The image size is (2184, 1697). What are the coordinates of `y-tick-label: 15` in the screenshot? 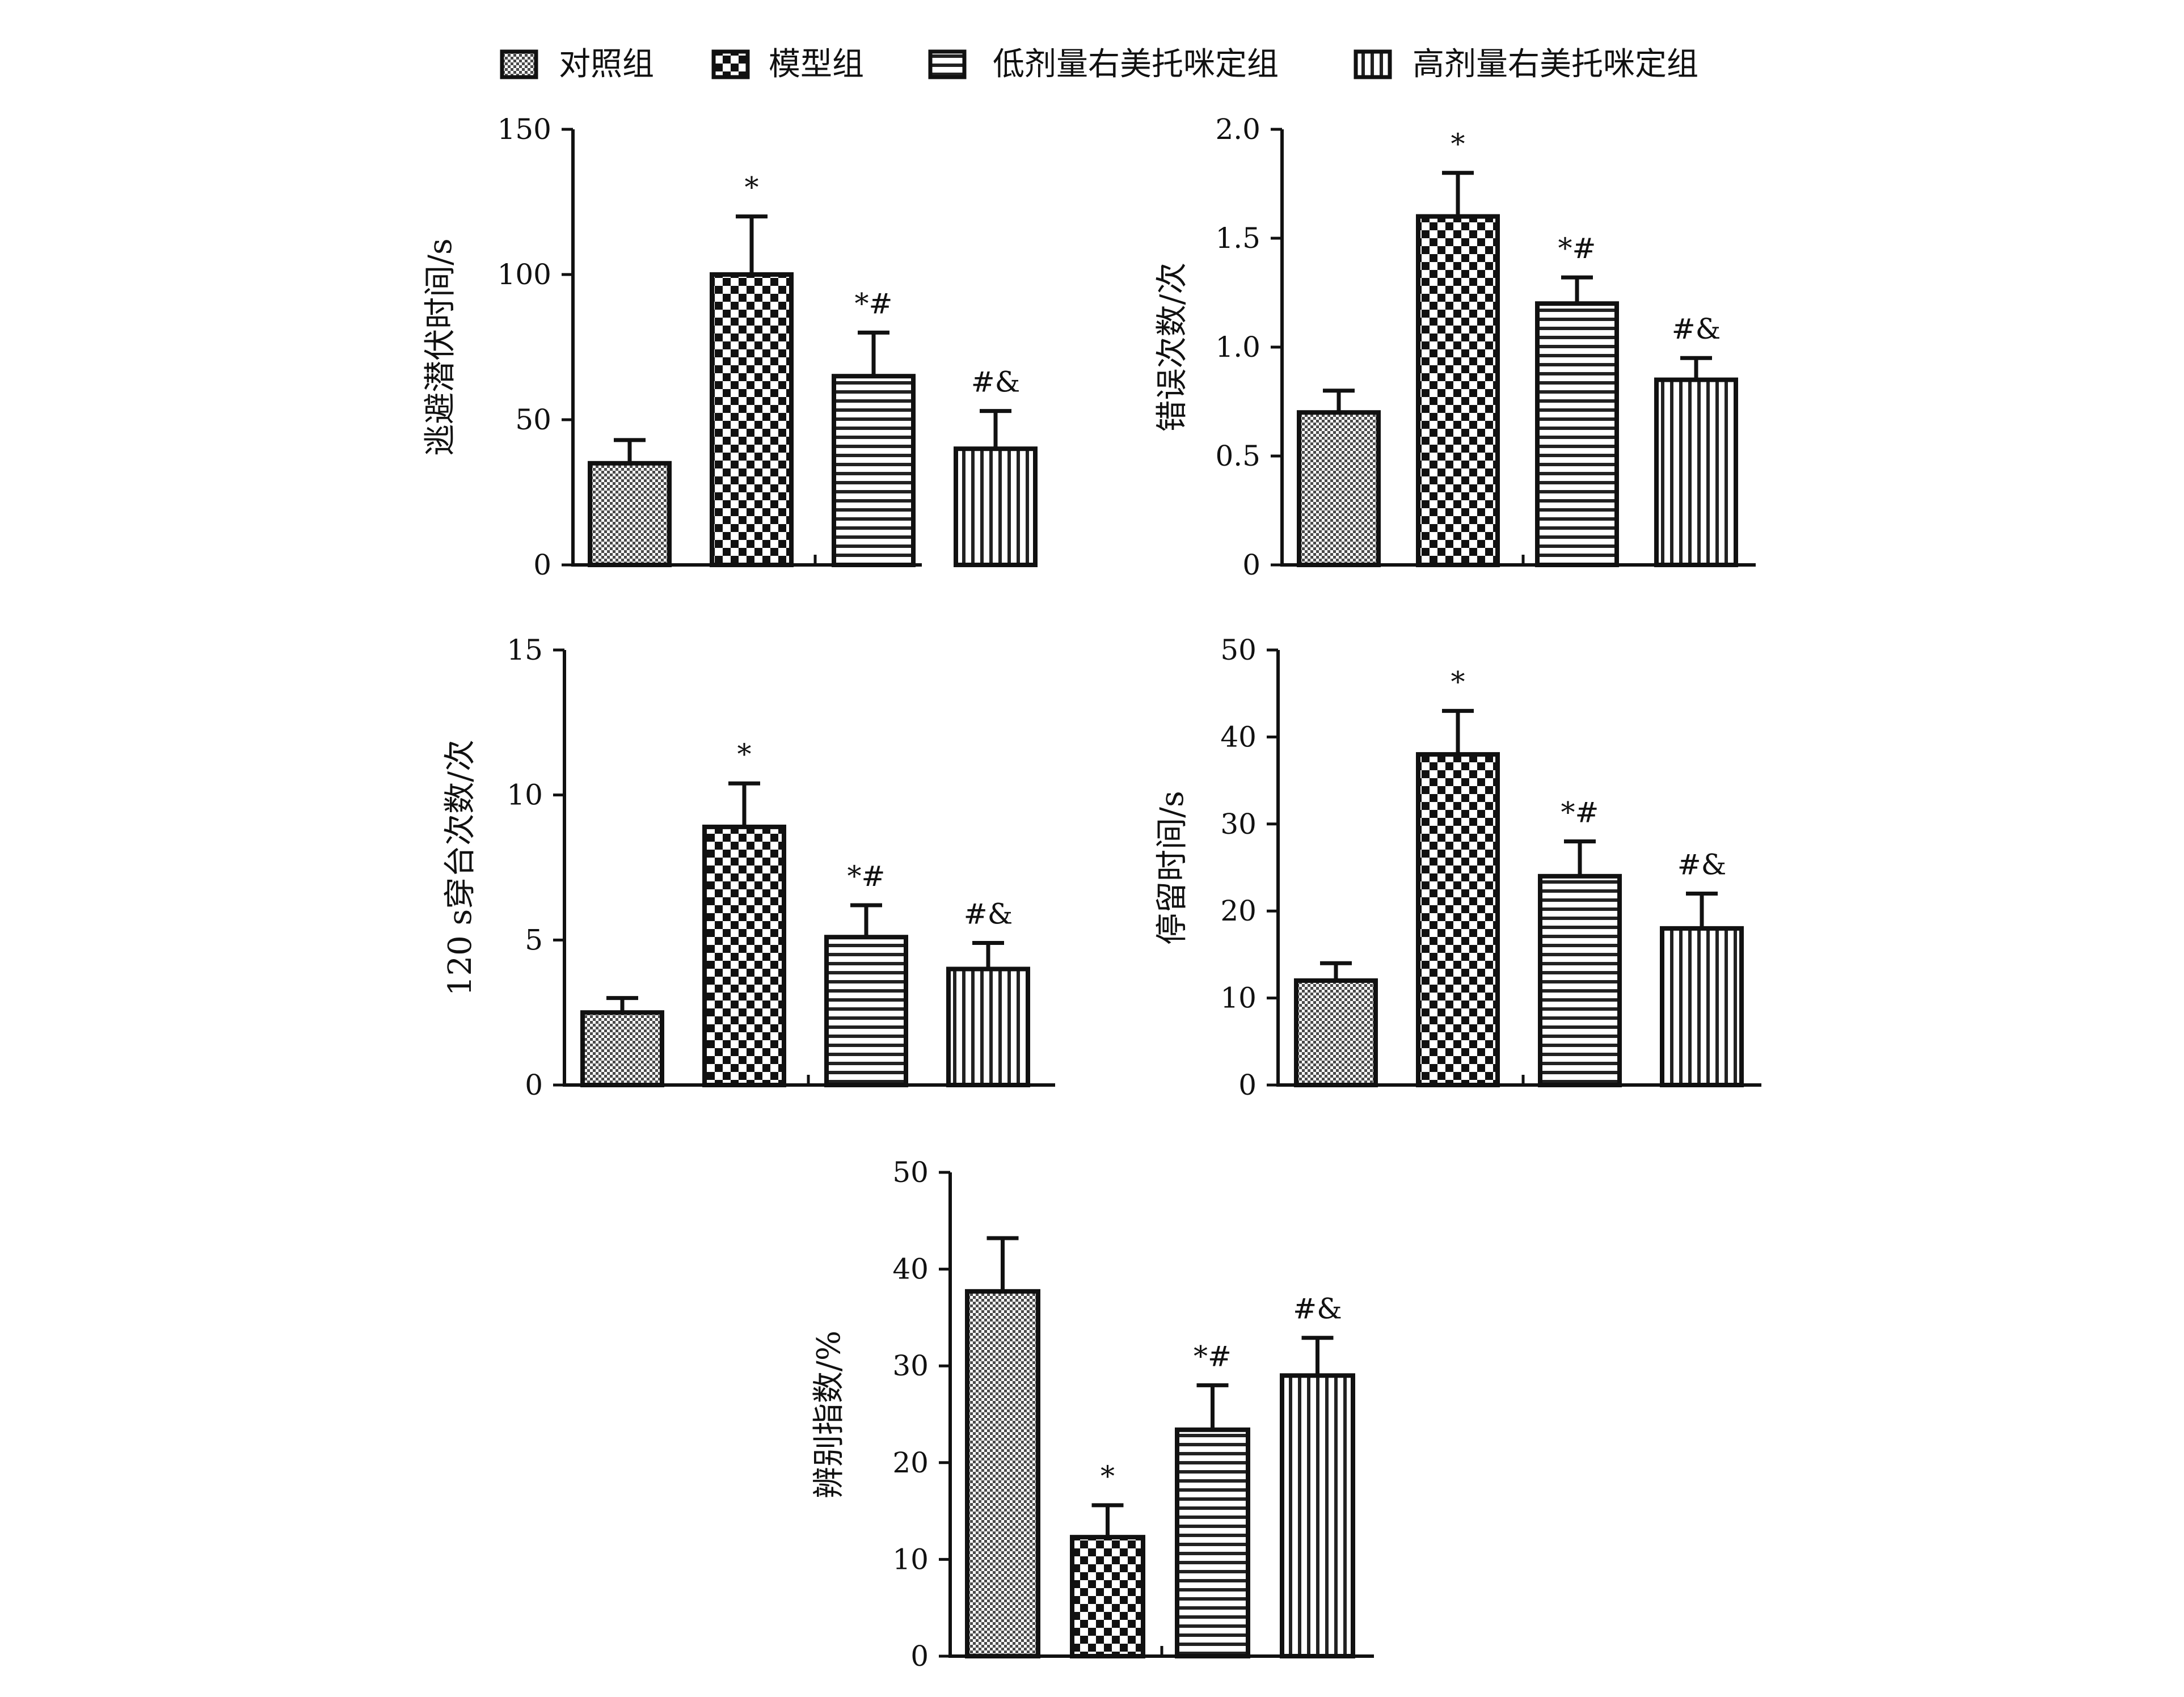 It's located at (525, 650).